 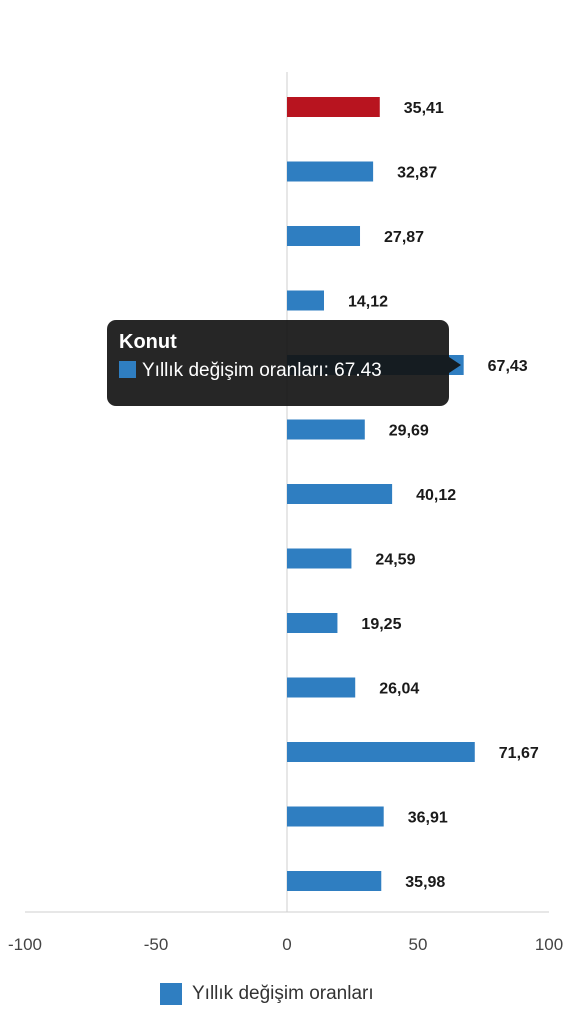 What do you see at coordinates (156, 944) in the screenshot?
I see `x-tick-label-2: -50` at bounding box center [156, 944].